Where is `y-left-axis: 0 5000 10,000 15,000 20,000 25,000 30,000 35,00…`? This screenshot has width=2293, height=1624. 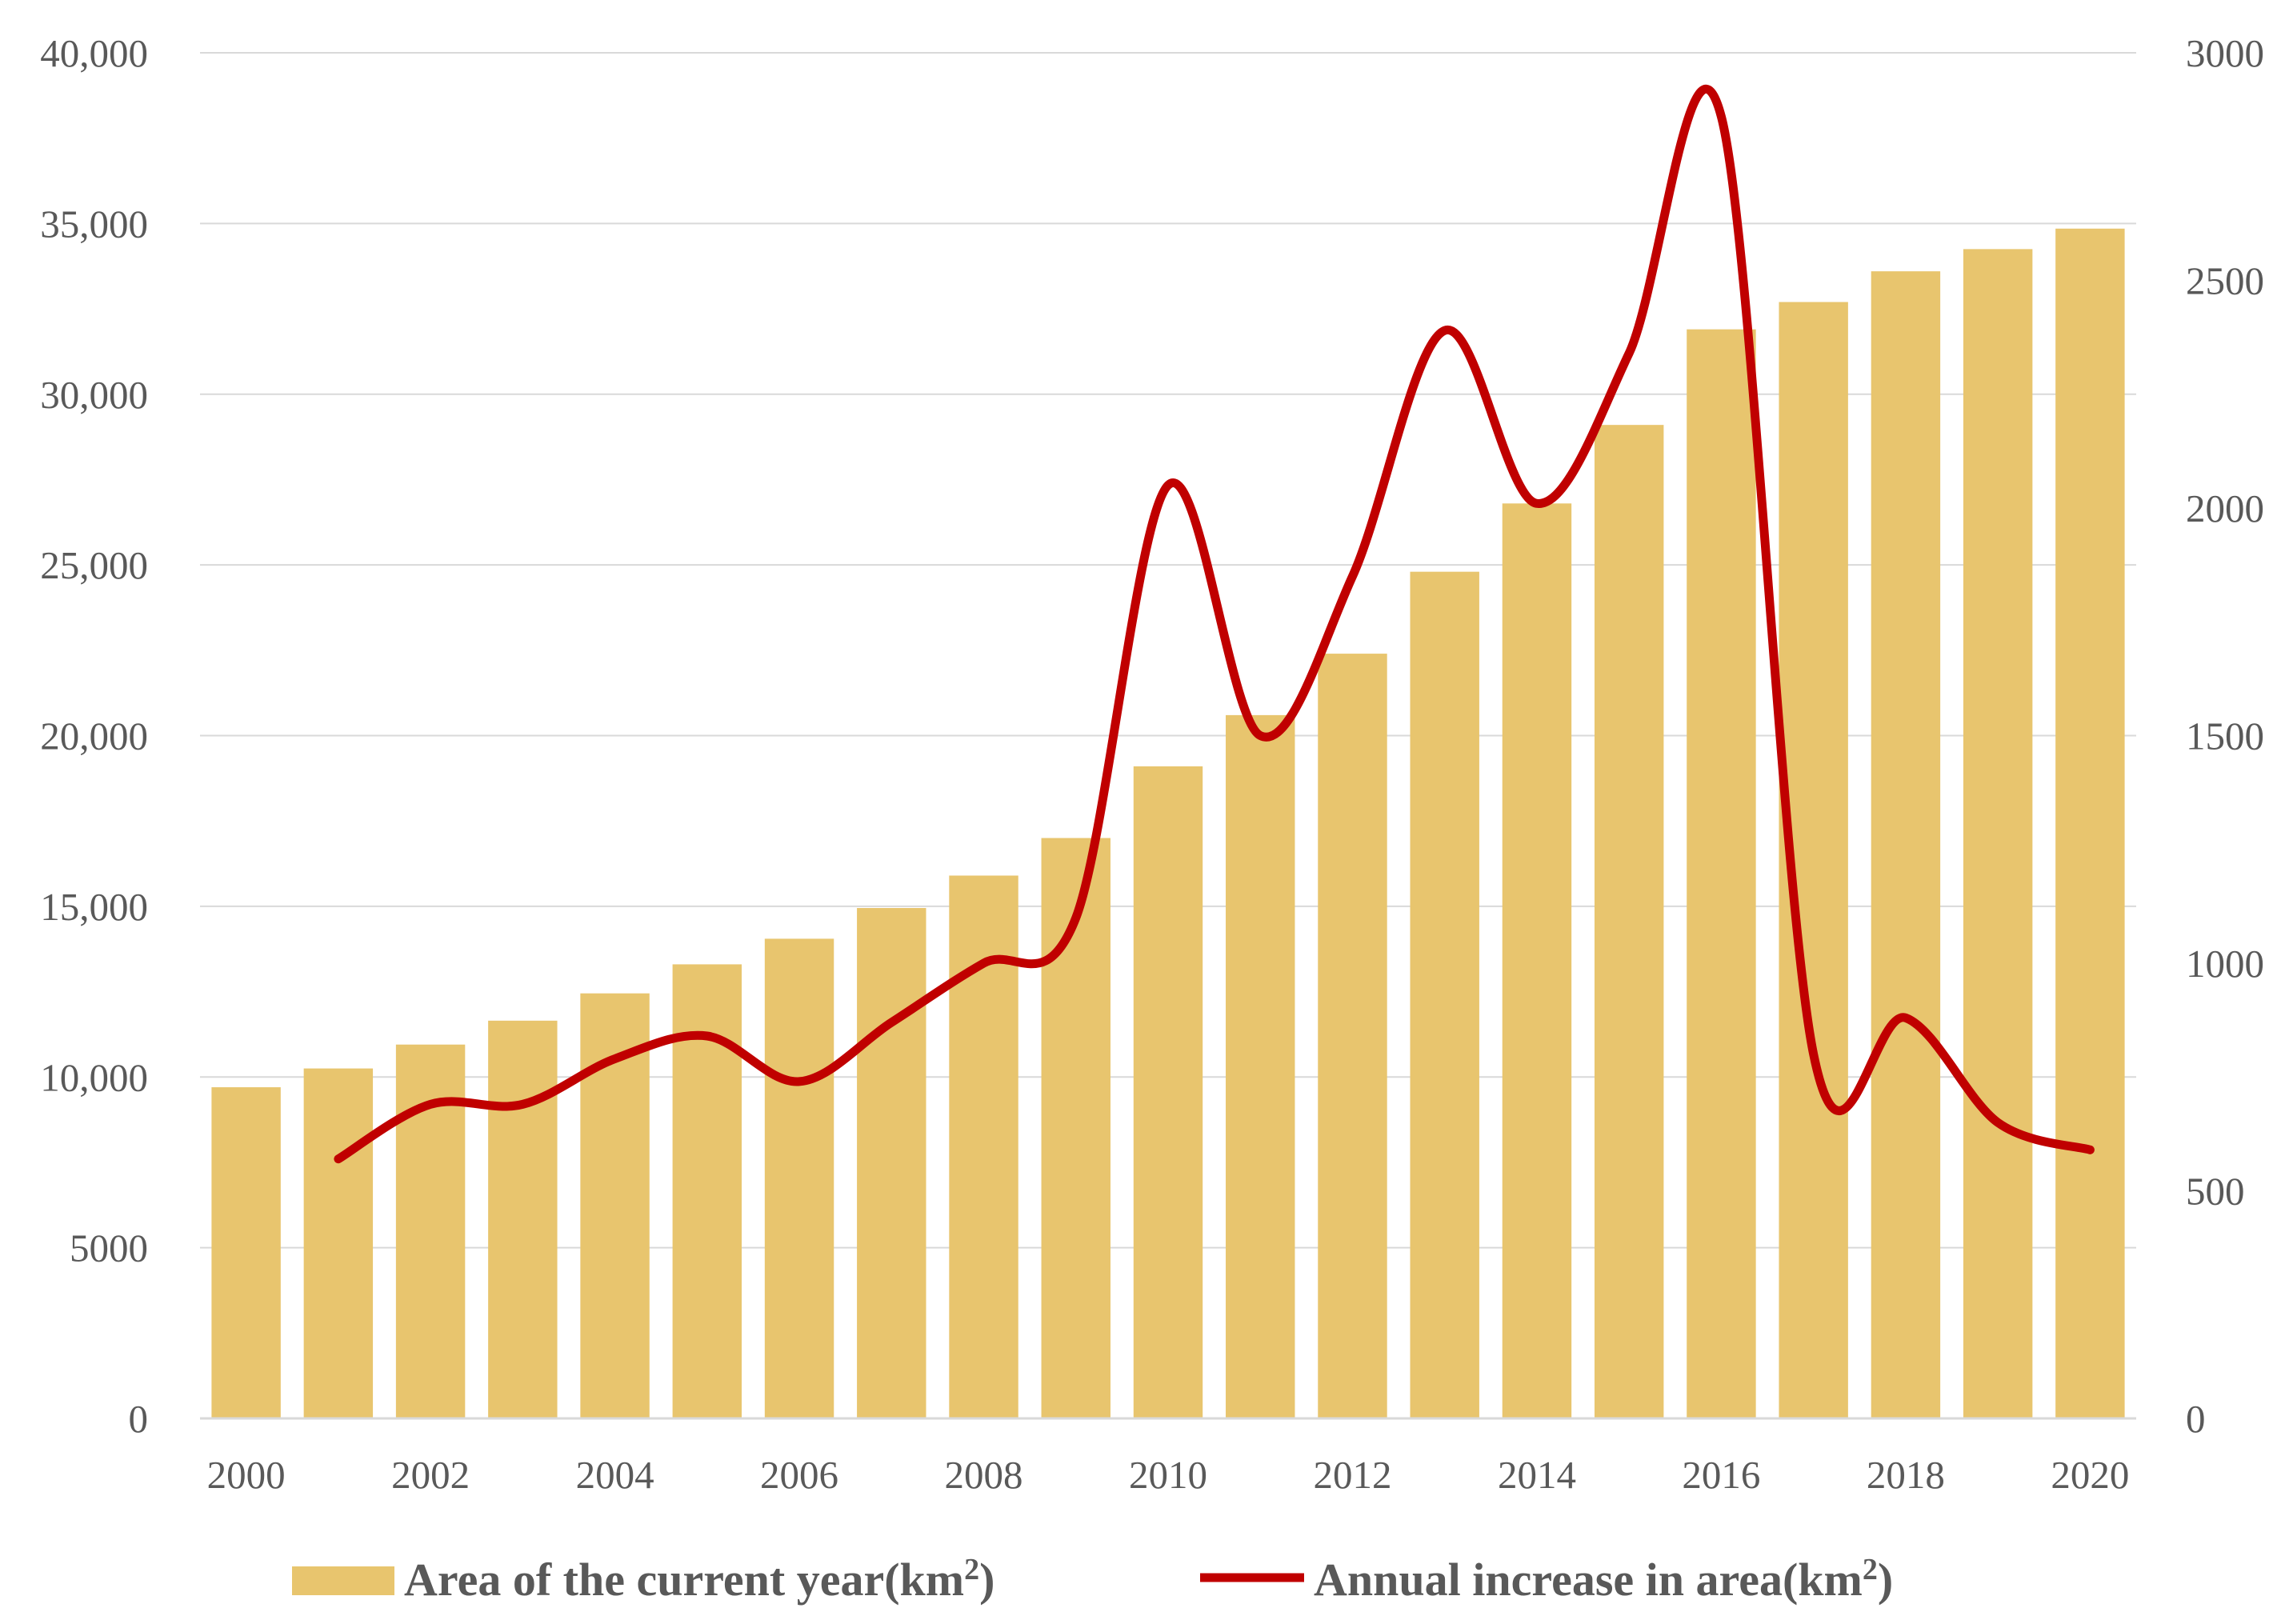 y-left-axis: 0 5000 10,000 15,000 20,000 25,000 30,000 35,00… is located at coordinates (94, 736).